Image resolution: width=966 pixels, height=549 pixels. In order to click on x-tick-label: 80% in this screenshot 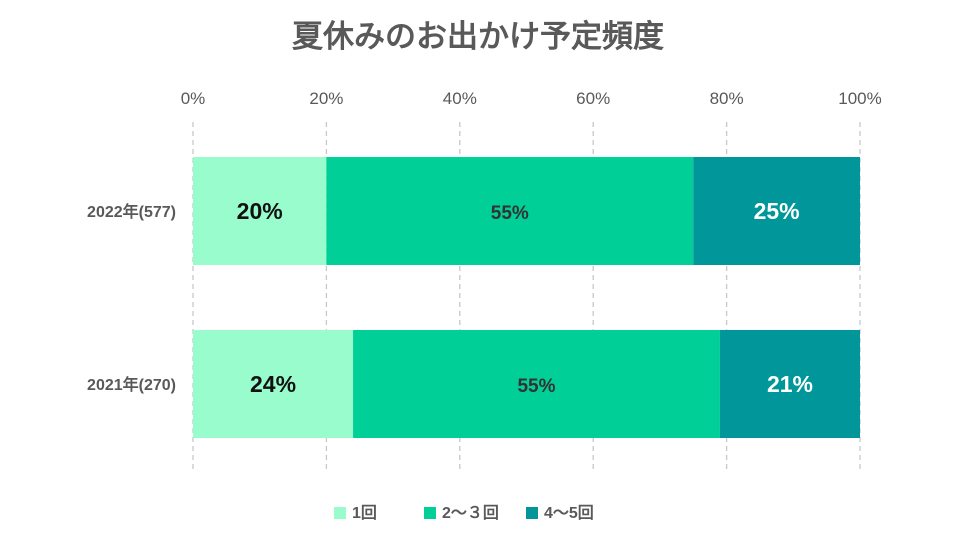, I will do `click(727, 98)`.